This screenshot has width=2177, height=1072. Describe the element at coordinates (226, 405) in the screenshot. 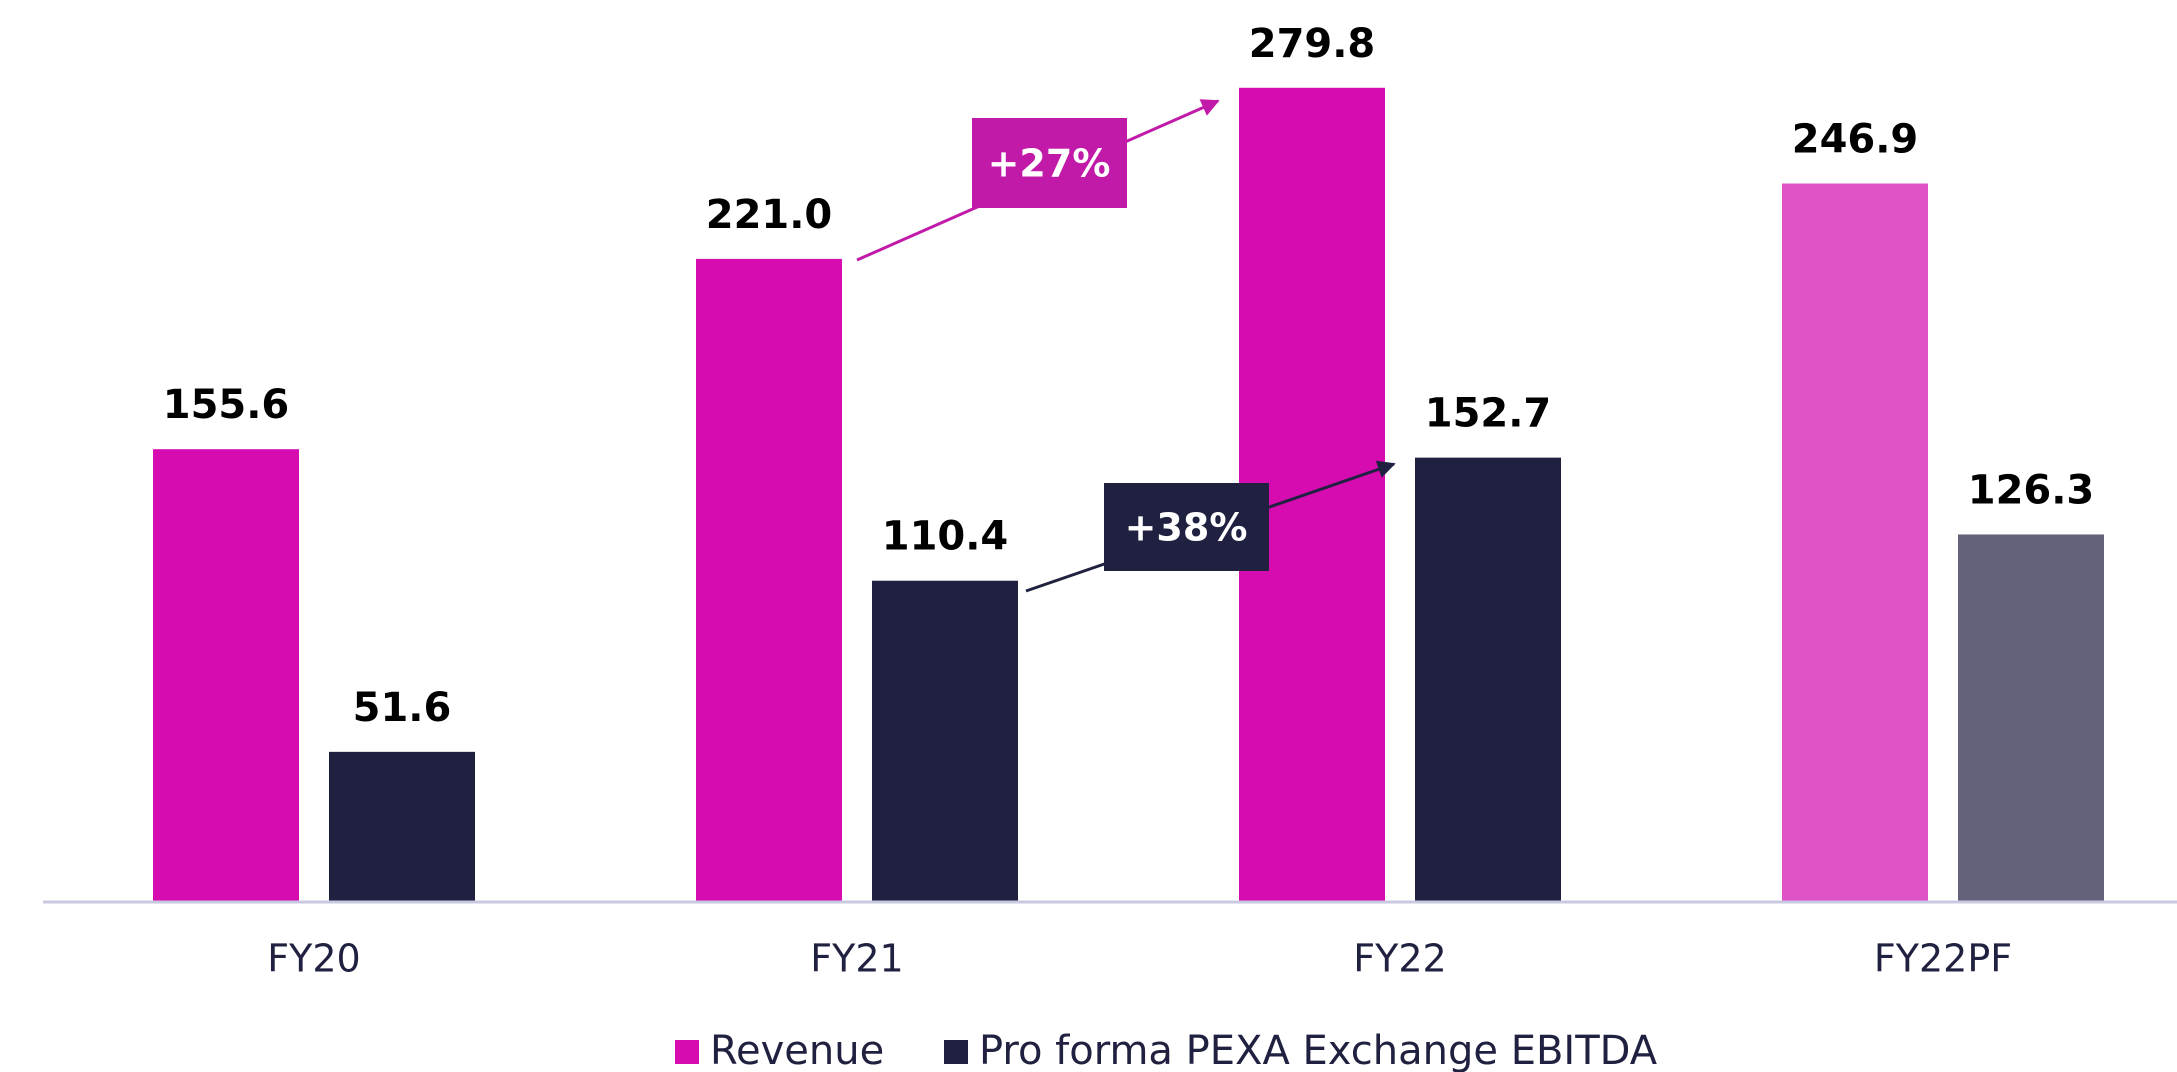

I see `data-label: 155.6` at that location.